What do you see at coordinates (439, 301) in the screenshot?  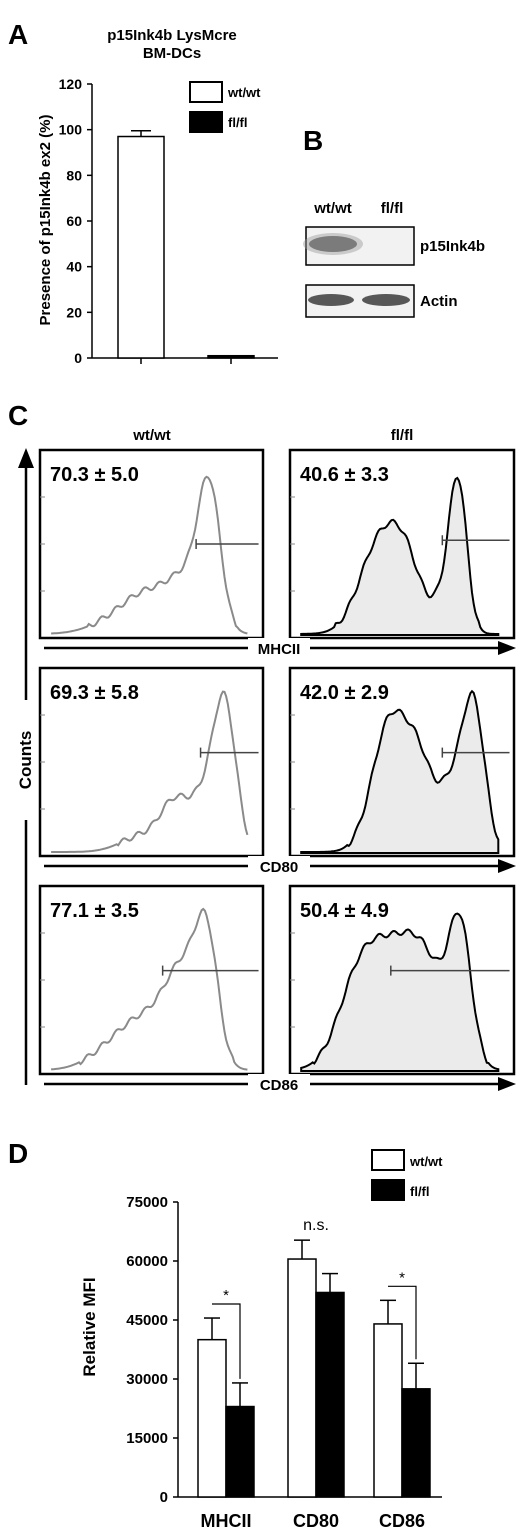 I see `blot2-label: Actin` at bounding box center [439, 301].